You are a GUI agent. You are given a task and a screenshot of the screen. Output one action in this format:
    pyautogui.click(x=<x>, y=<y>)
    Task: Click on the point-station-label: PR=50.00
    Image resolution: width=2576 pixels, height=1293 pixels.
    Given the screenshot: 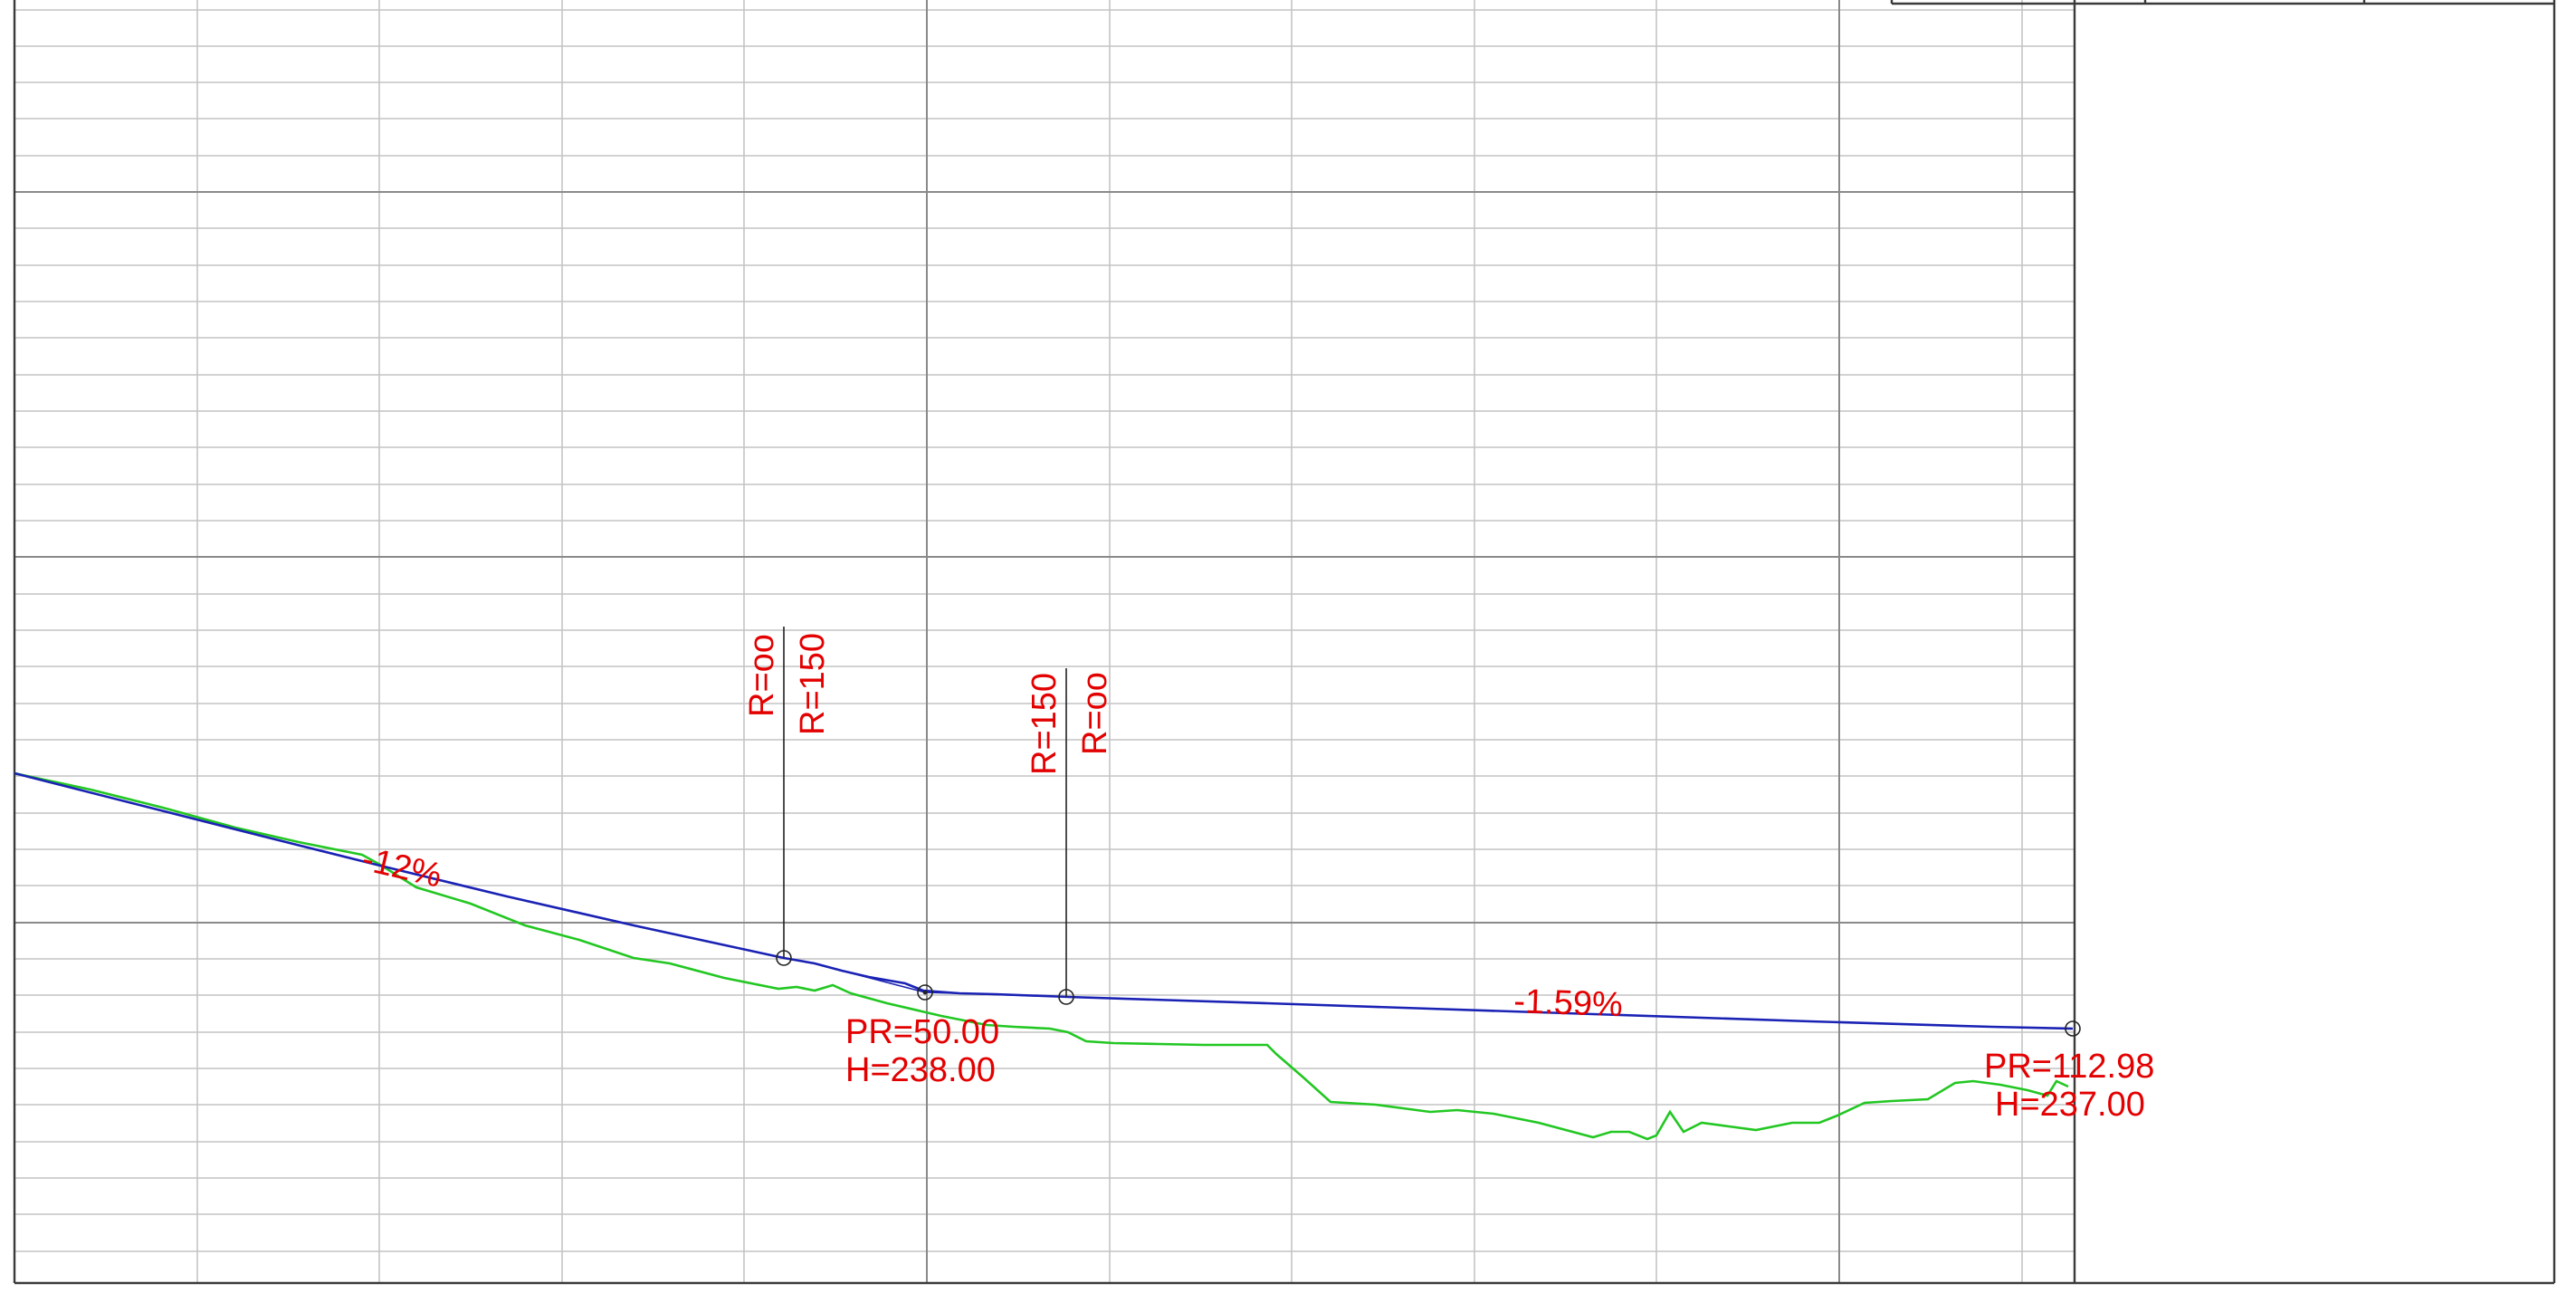 What is the action you would take?
    pyautogui.click(x=922, y=1032)
    